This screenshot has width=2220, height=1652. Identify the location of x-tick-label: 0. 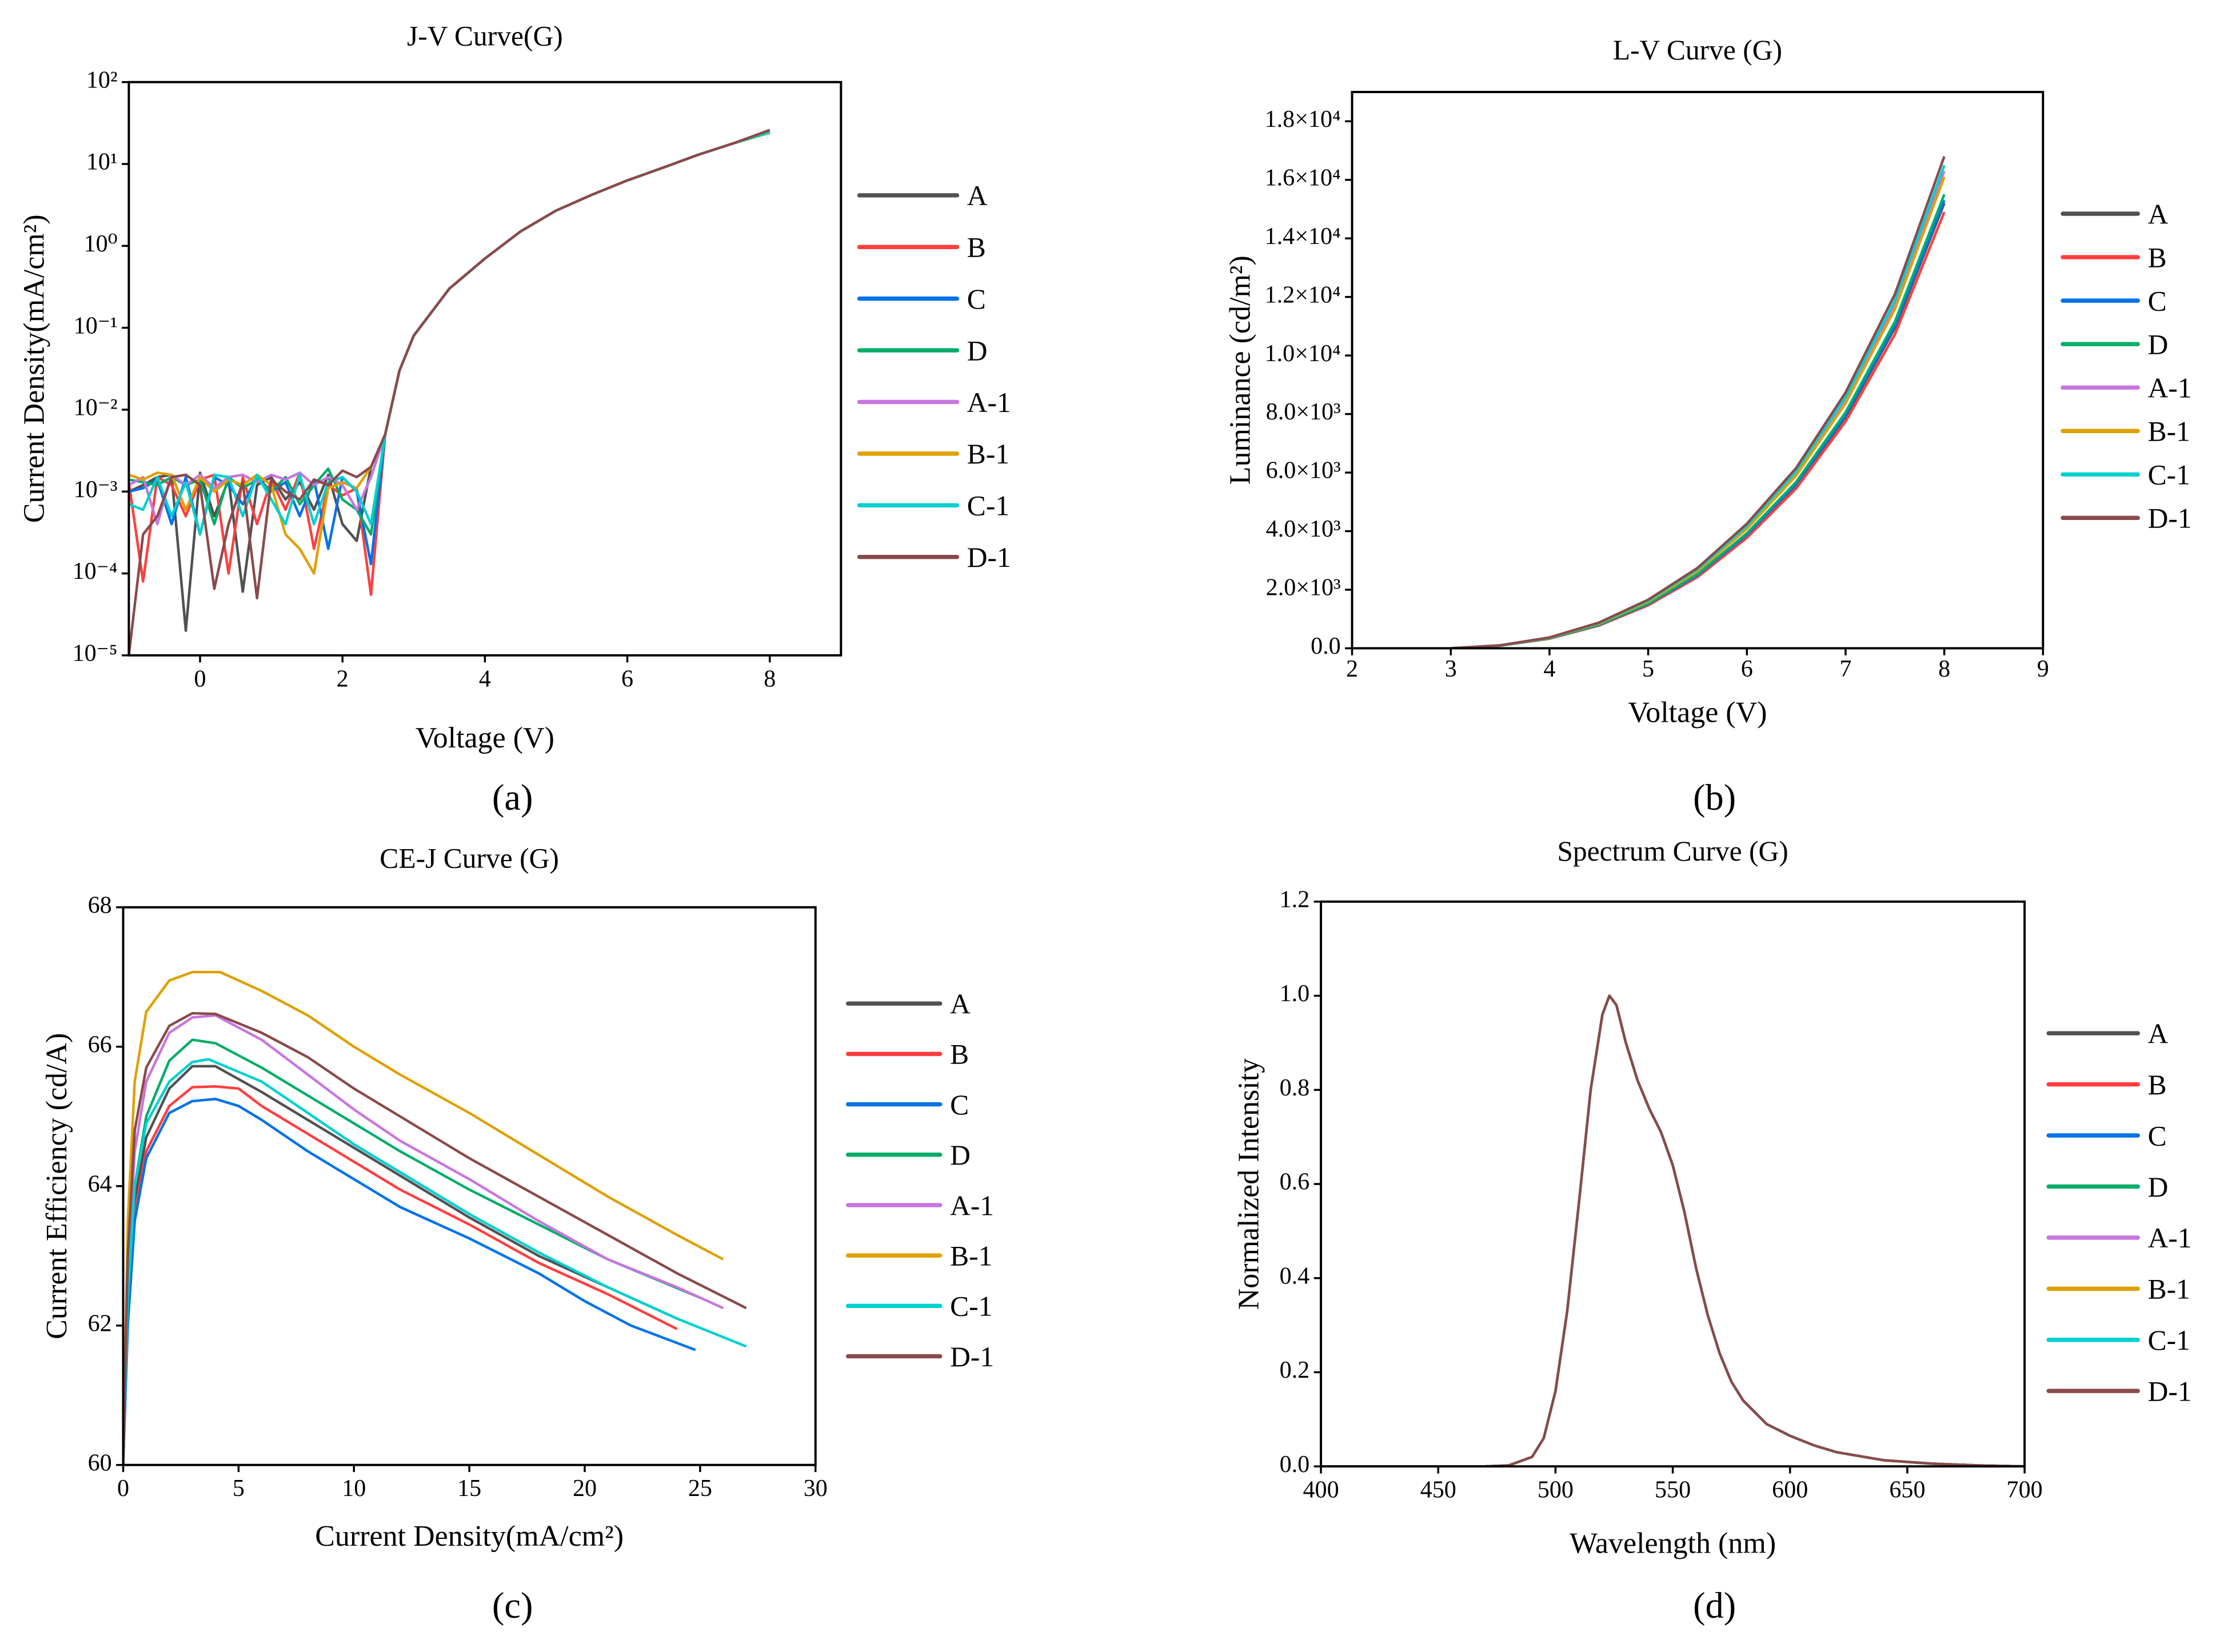
(200, 678).